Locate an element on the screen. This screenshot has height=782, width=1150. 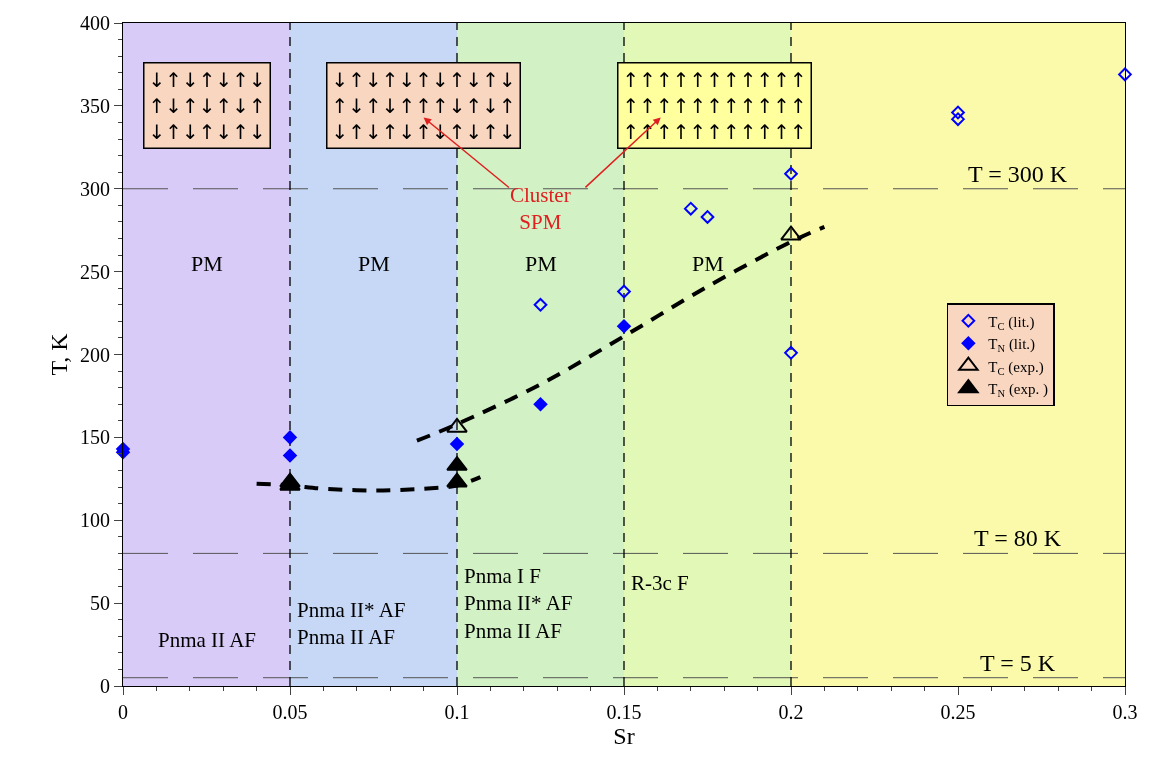
ref-line-label: T = 5 K is located at coordinates (1018, 663).